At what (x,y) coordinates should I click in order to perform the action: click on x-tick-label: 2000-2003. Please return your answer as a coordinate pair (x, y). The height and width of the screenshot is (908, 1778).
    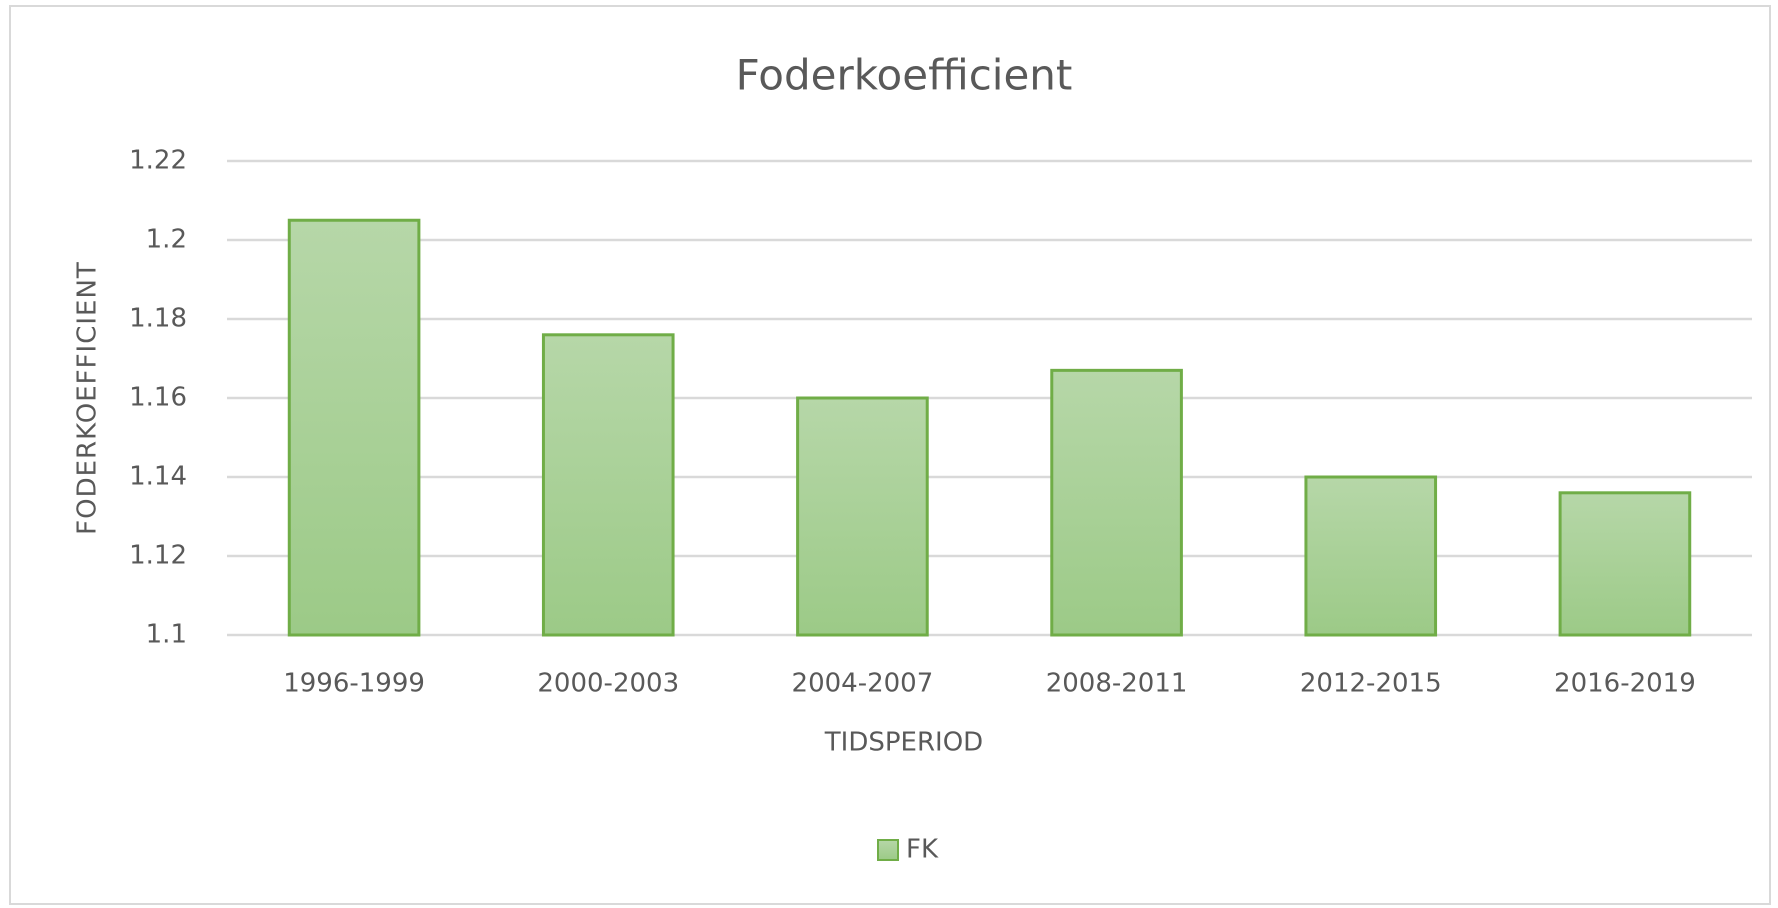
    Looking at the image, I should click on (608, 684).